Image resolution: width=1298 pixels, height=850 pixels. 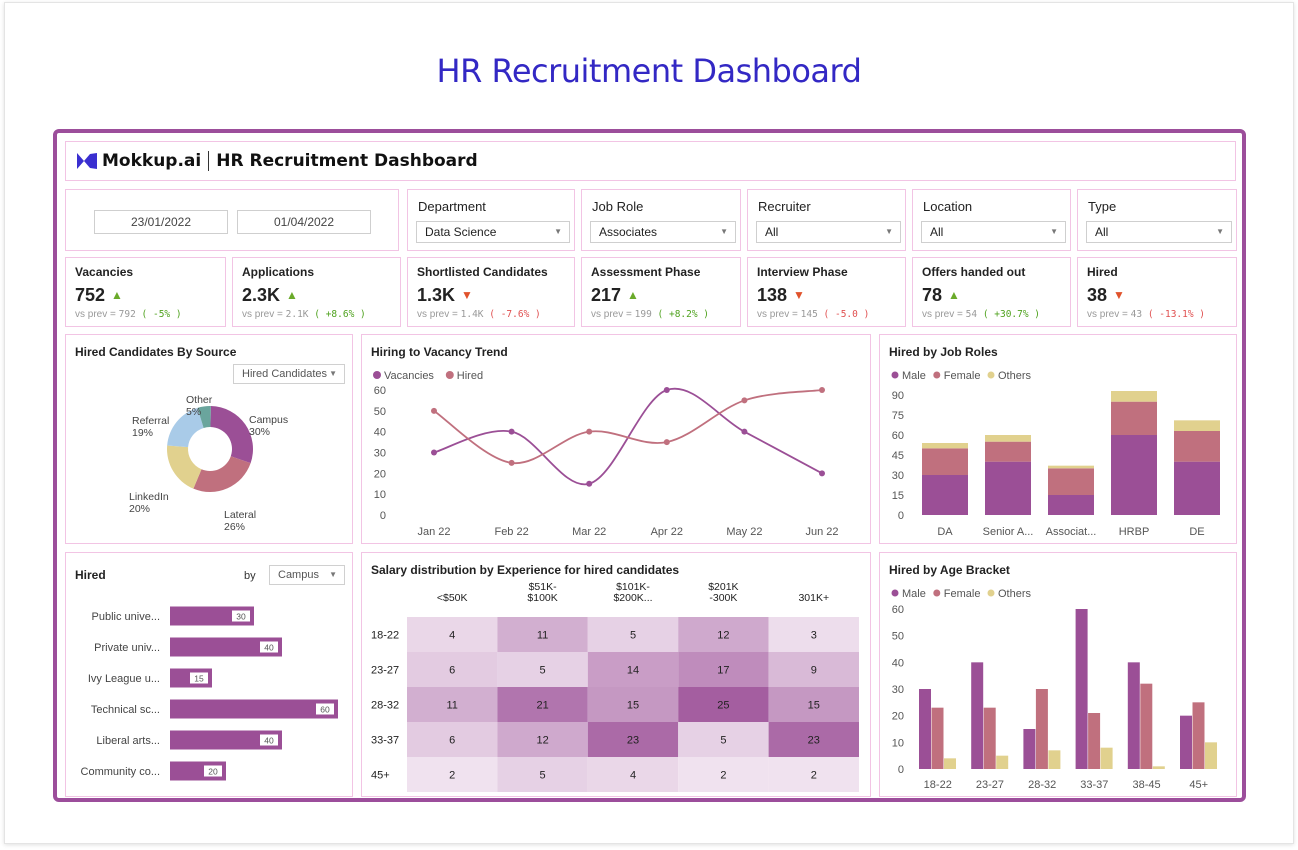 I want to click on column-header: $101K-, so click(x=633, y=587).